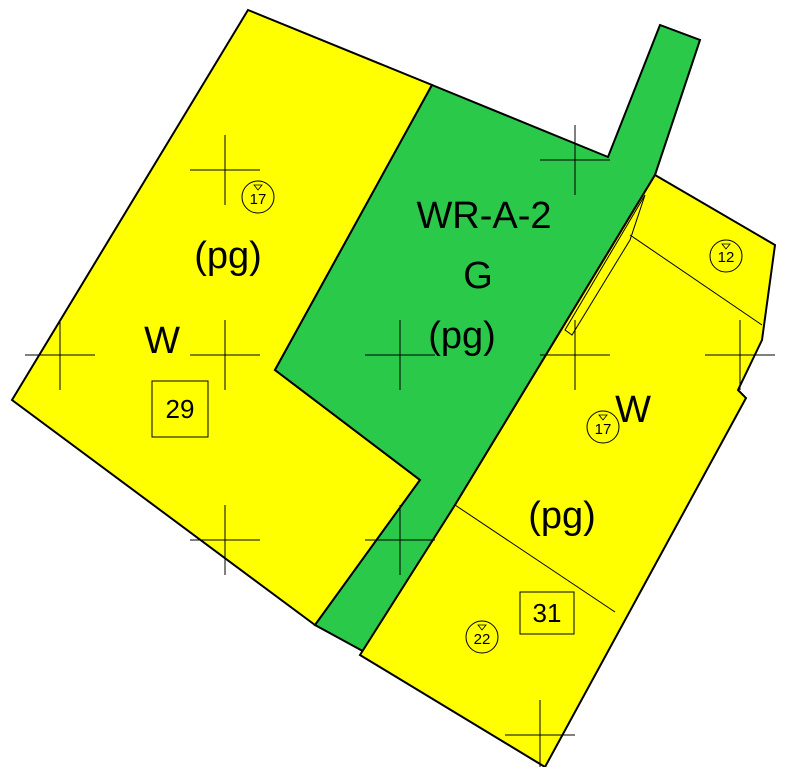 The height and width of the screenshot is (767, 794). Describe the element at coordinates (483, 216) in the screenshot. I see `district-label: WR-A-2` at that location.